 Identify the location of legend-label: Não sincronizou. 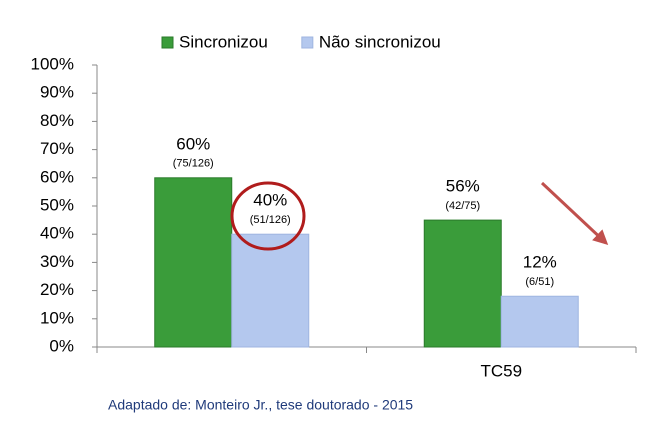
(380, 41).